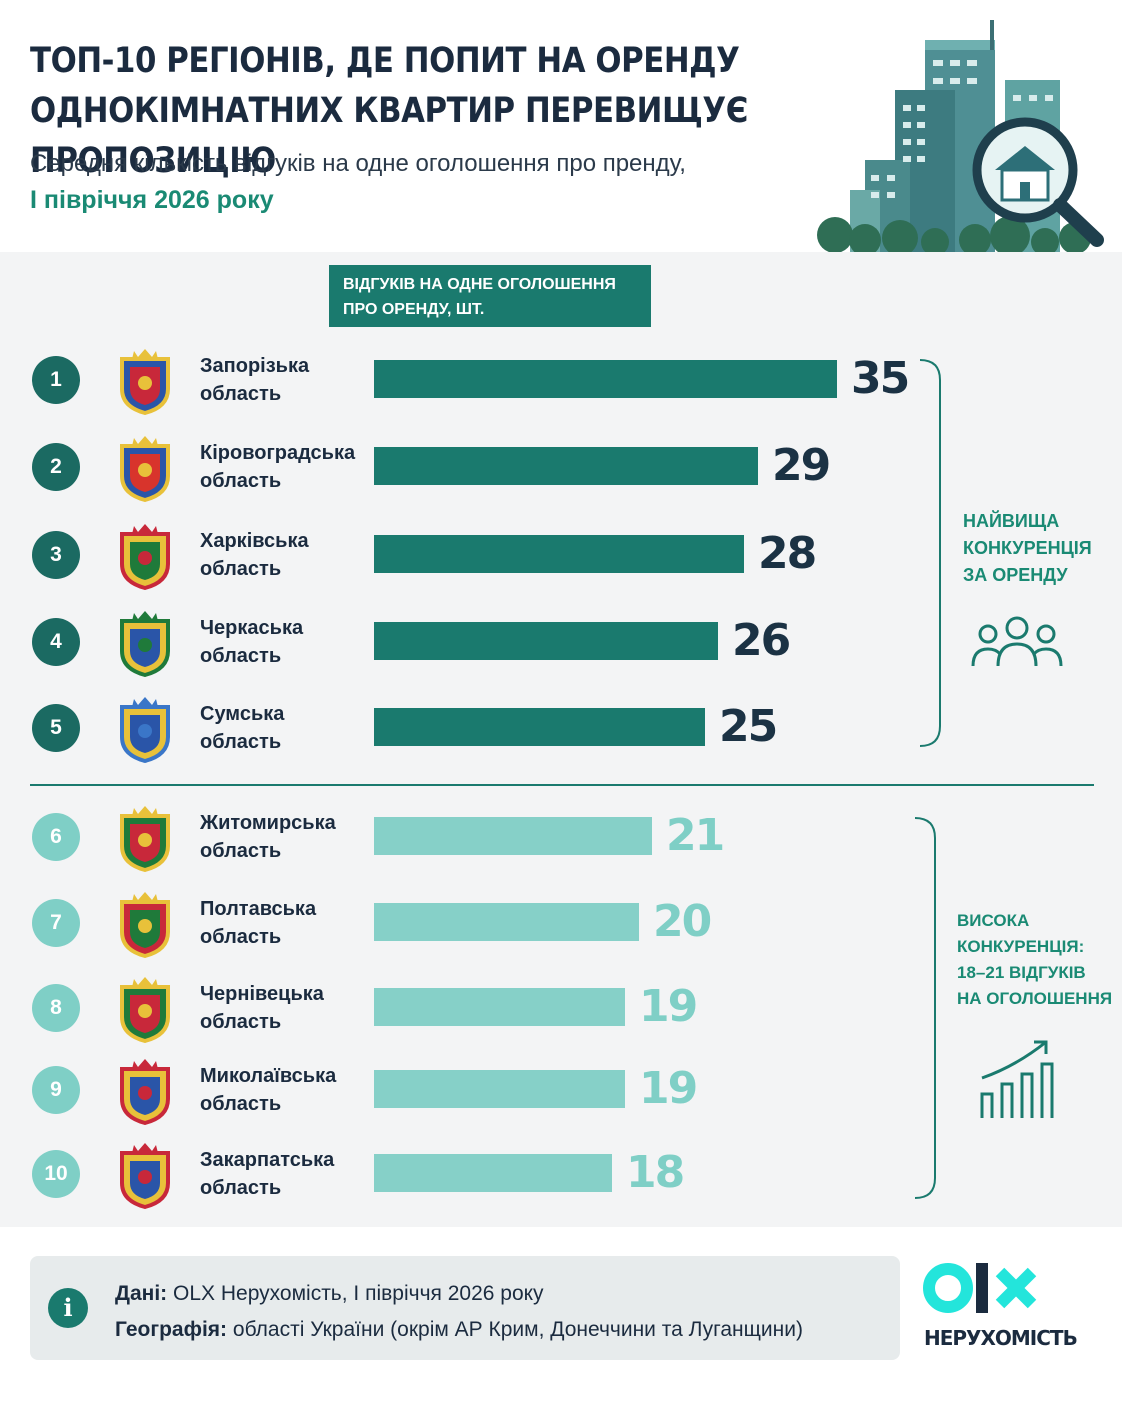 The width and height of the screenshot is (1122, 1402). Describe the element at coordinates (56, 923) in the screenshot. I see `rank-badge: 7` at that location.